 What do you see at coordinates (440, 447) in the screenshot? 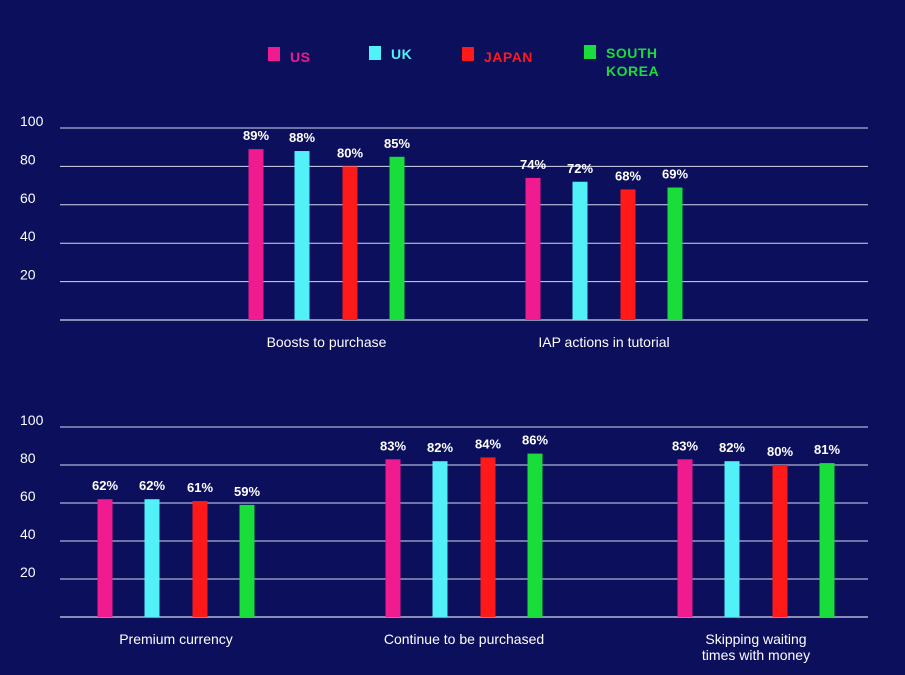
I see `data-label-uk-continue-to-be-purchased: 82%` at bounding box center [440, 447].